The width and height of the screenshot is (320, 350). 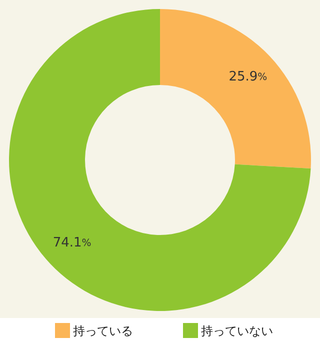 I want to click on data-label: 25.9%, so click(x=248, y=76).